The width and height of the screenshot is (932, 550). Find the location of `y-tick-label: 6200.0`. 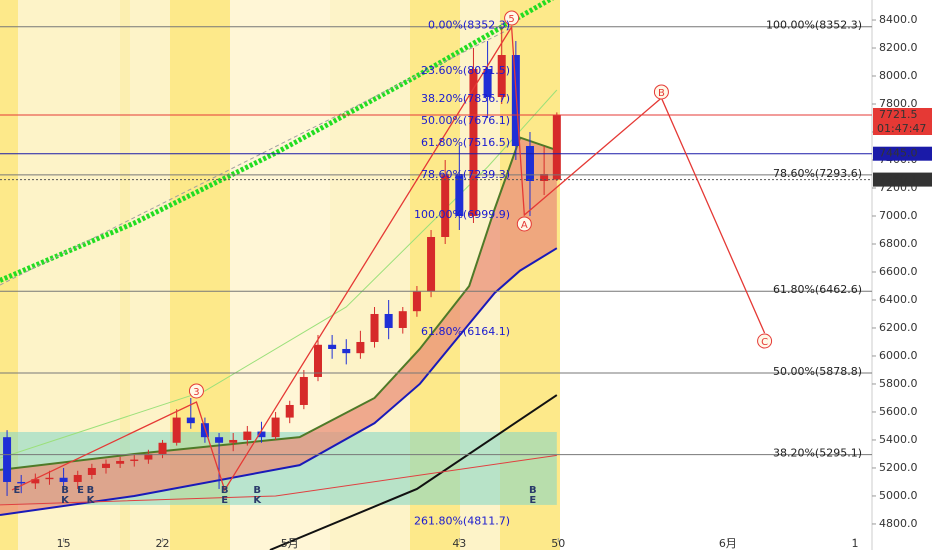

y-tick-label: 6200.0 is located at coordinates (898, 327).